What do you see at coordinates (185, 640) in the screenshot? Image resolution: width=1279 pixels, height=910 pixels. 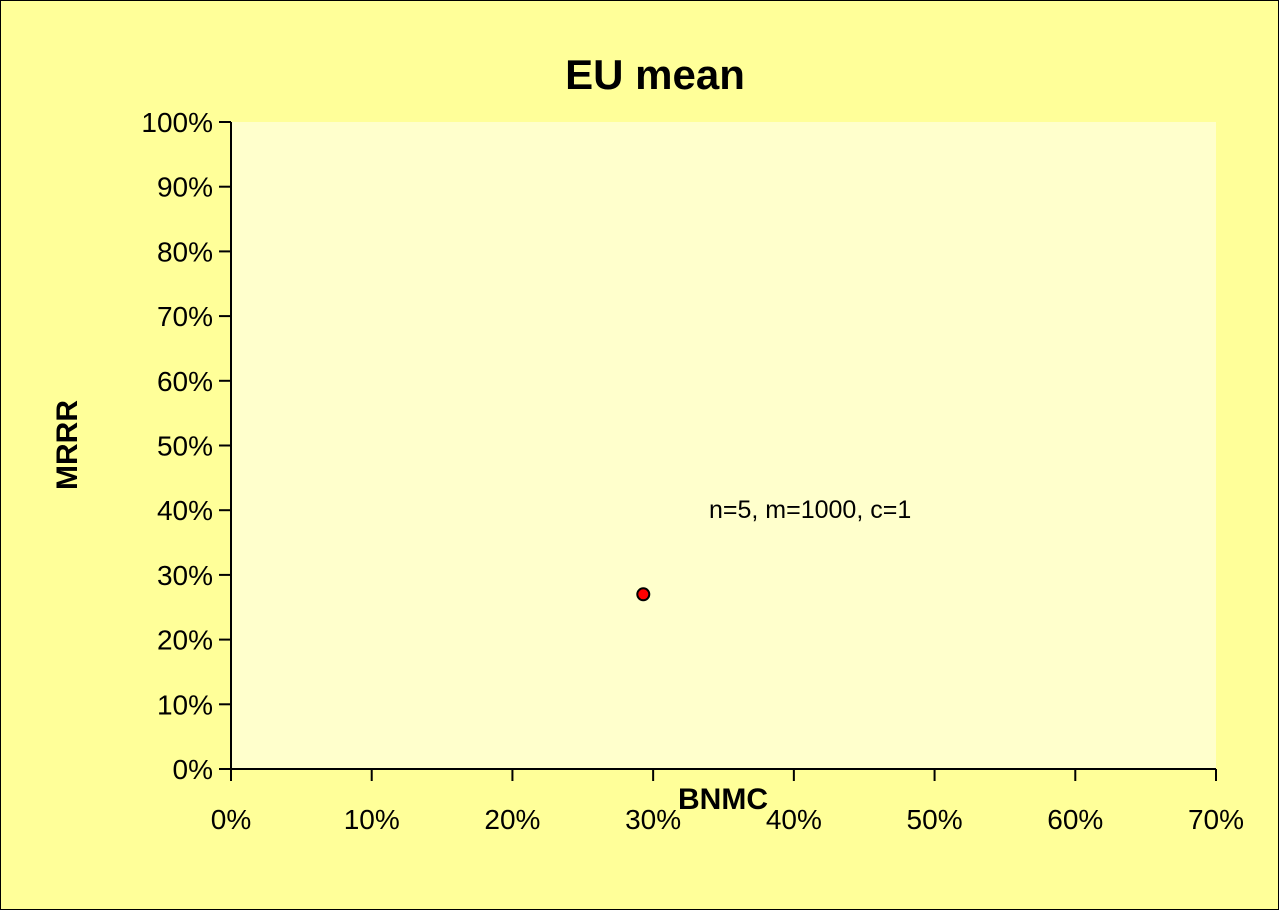 I see `y-tick-label: 20%` at bounding box center [185, 640].